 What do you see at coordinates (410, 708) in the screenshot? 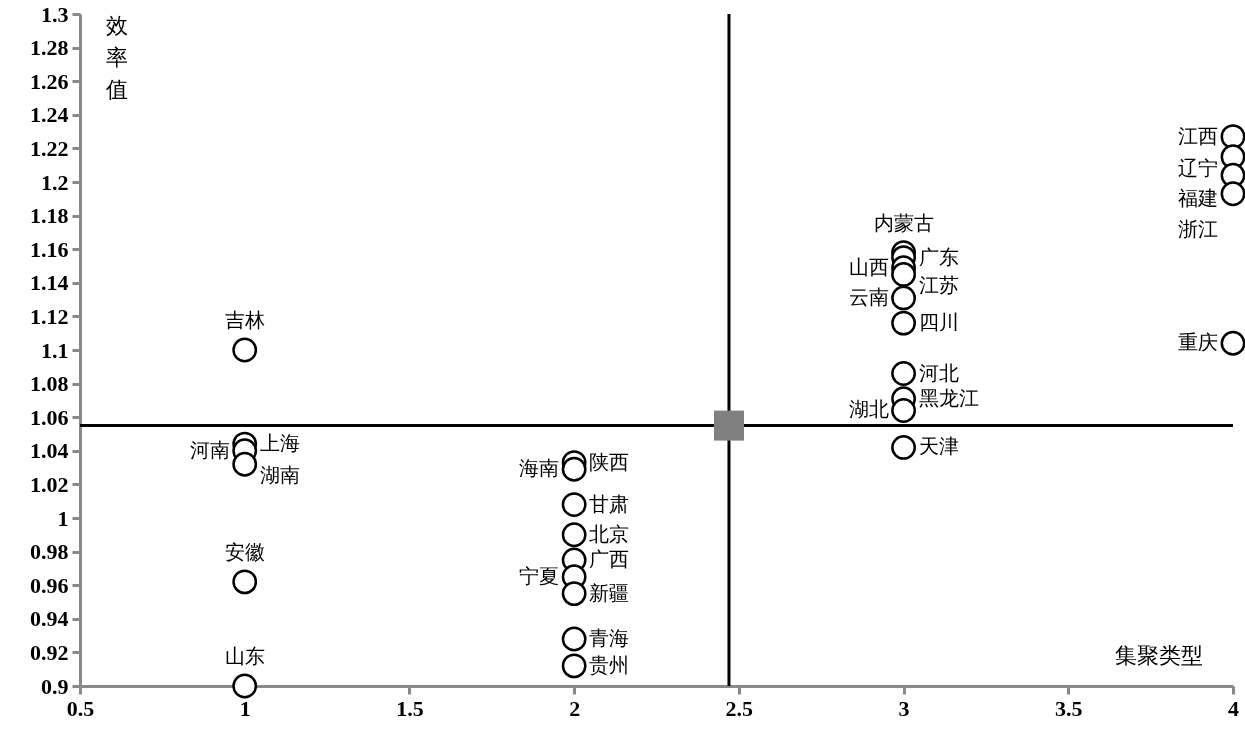
I see `x-tick-label: 1.5` at bounding box center [410, 708].